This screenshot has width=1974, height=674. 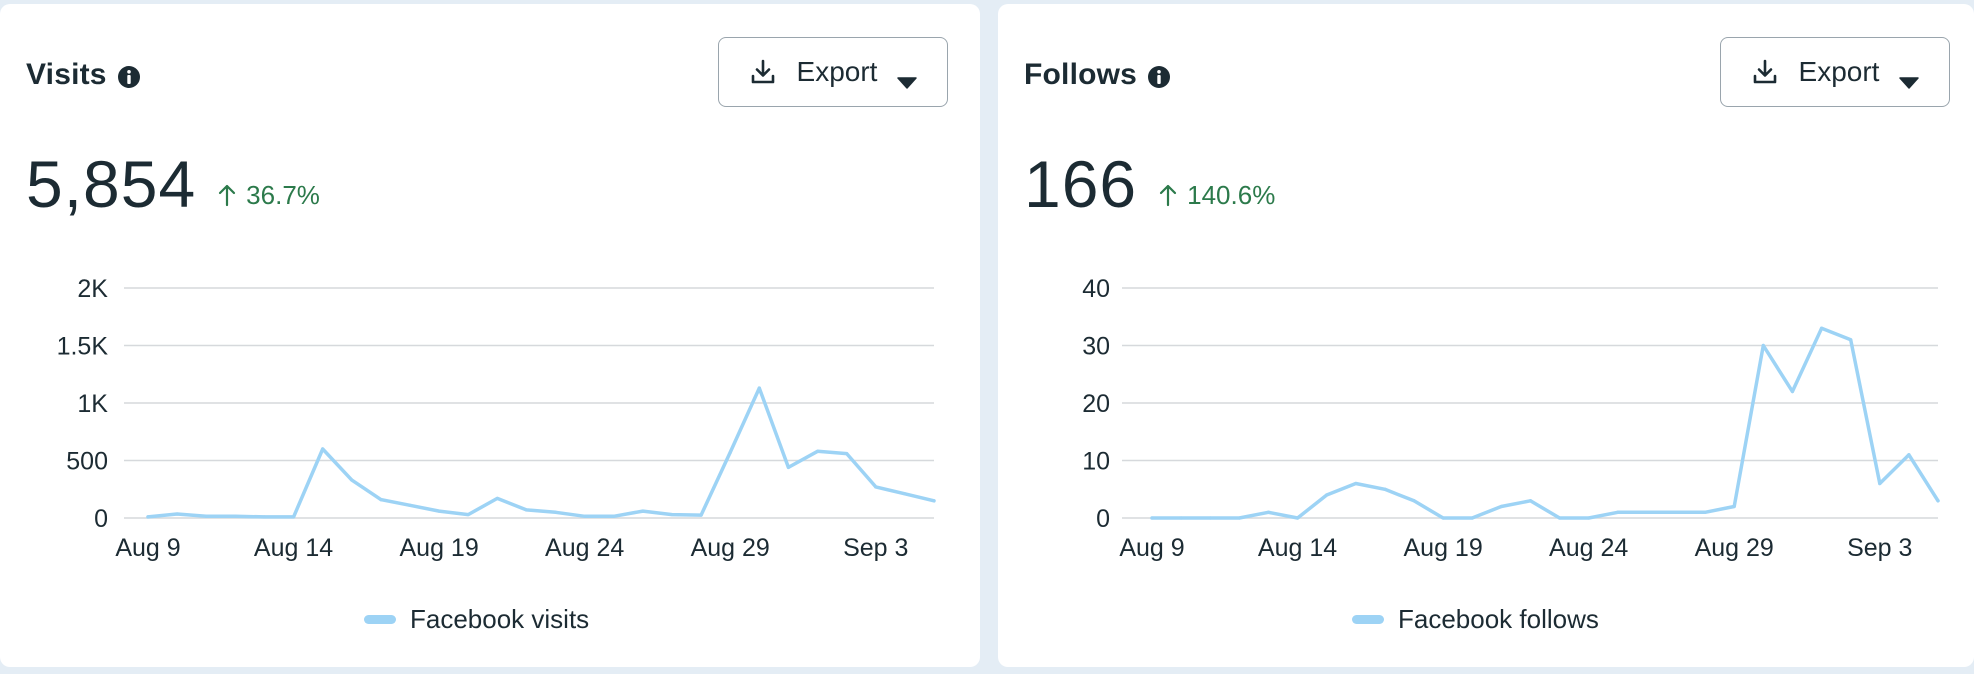 What do you see at coordinates (92, 289) in the screenshot?
I see `y-tick-label: 2K` at bounding box center [92, 289].